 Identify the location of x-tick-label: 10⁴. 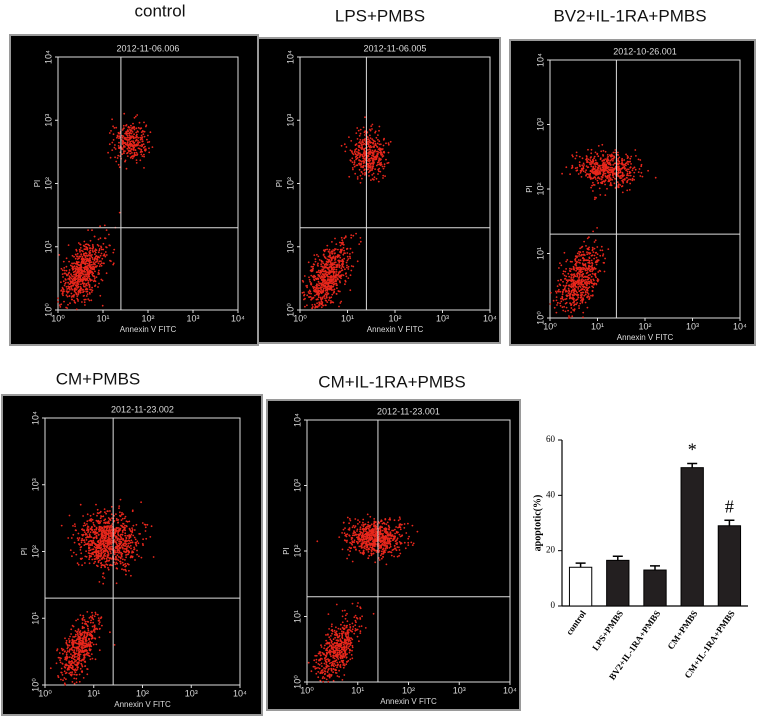
(240, 693).